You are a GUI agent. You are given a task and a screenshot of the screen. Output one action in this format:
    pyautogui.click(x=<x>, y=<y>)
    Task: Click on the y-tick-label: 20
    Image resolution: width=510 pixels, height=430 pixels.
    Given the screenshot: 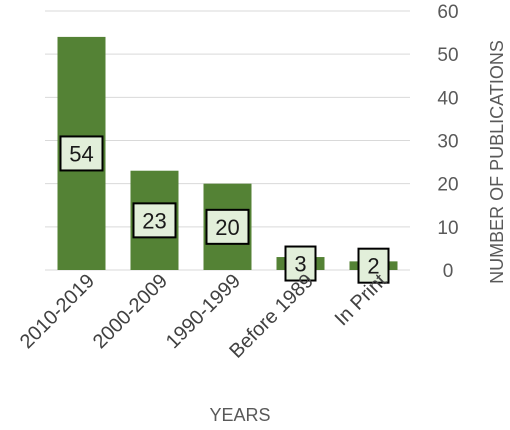 What is the action you would take?
    pyautogui.click(x=447, y=185)
    